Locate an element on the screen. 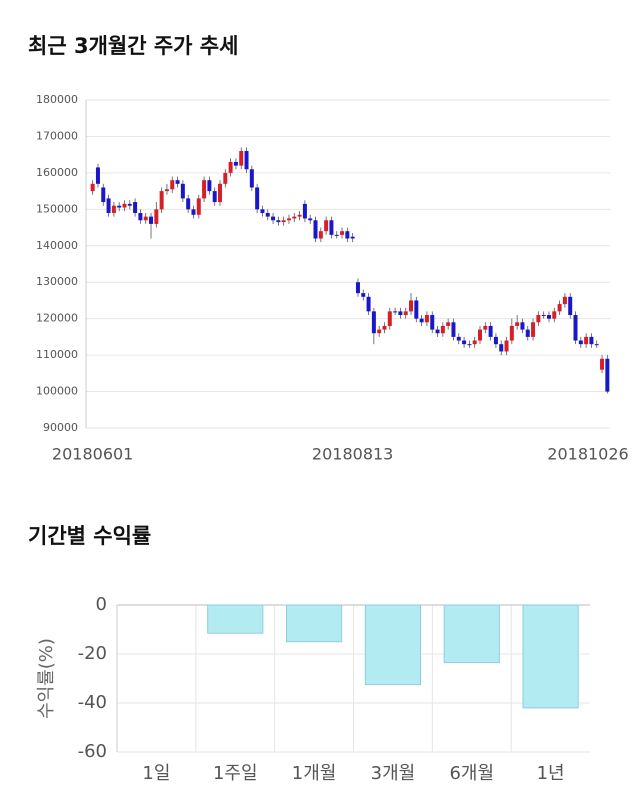  y-tick-label: 180000 is located at coordinates (57, 99).